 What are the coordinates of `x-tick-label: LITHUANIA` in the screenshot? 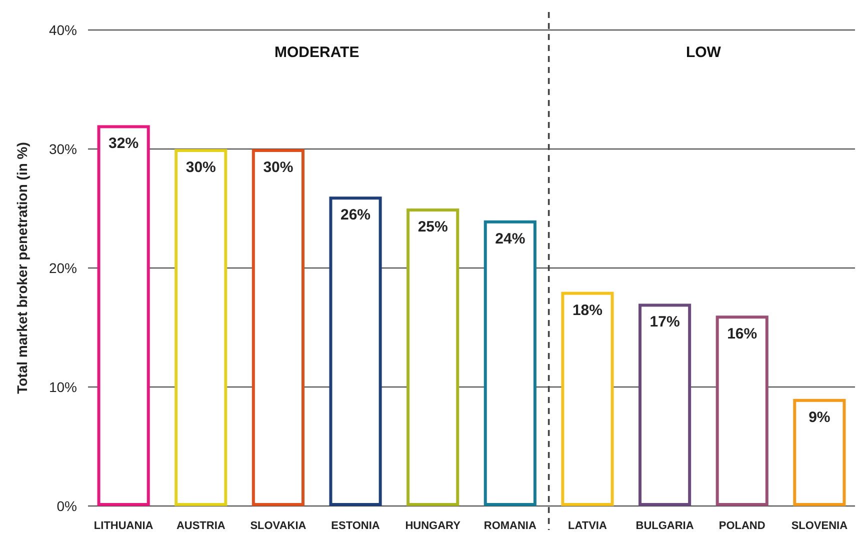 It's located at (124, 526).